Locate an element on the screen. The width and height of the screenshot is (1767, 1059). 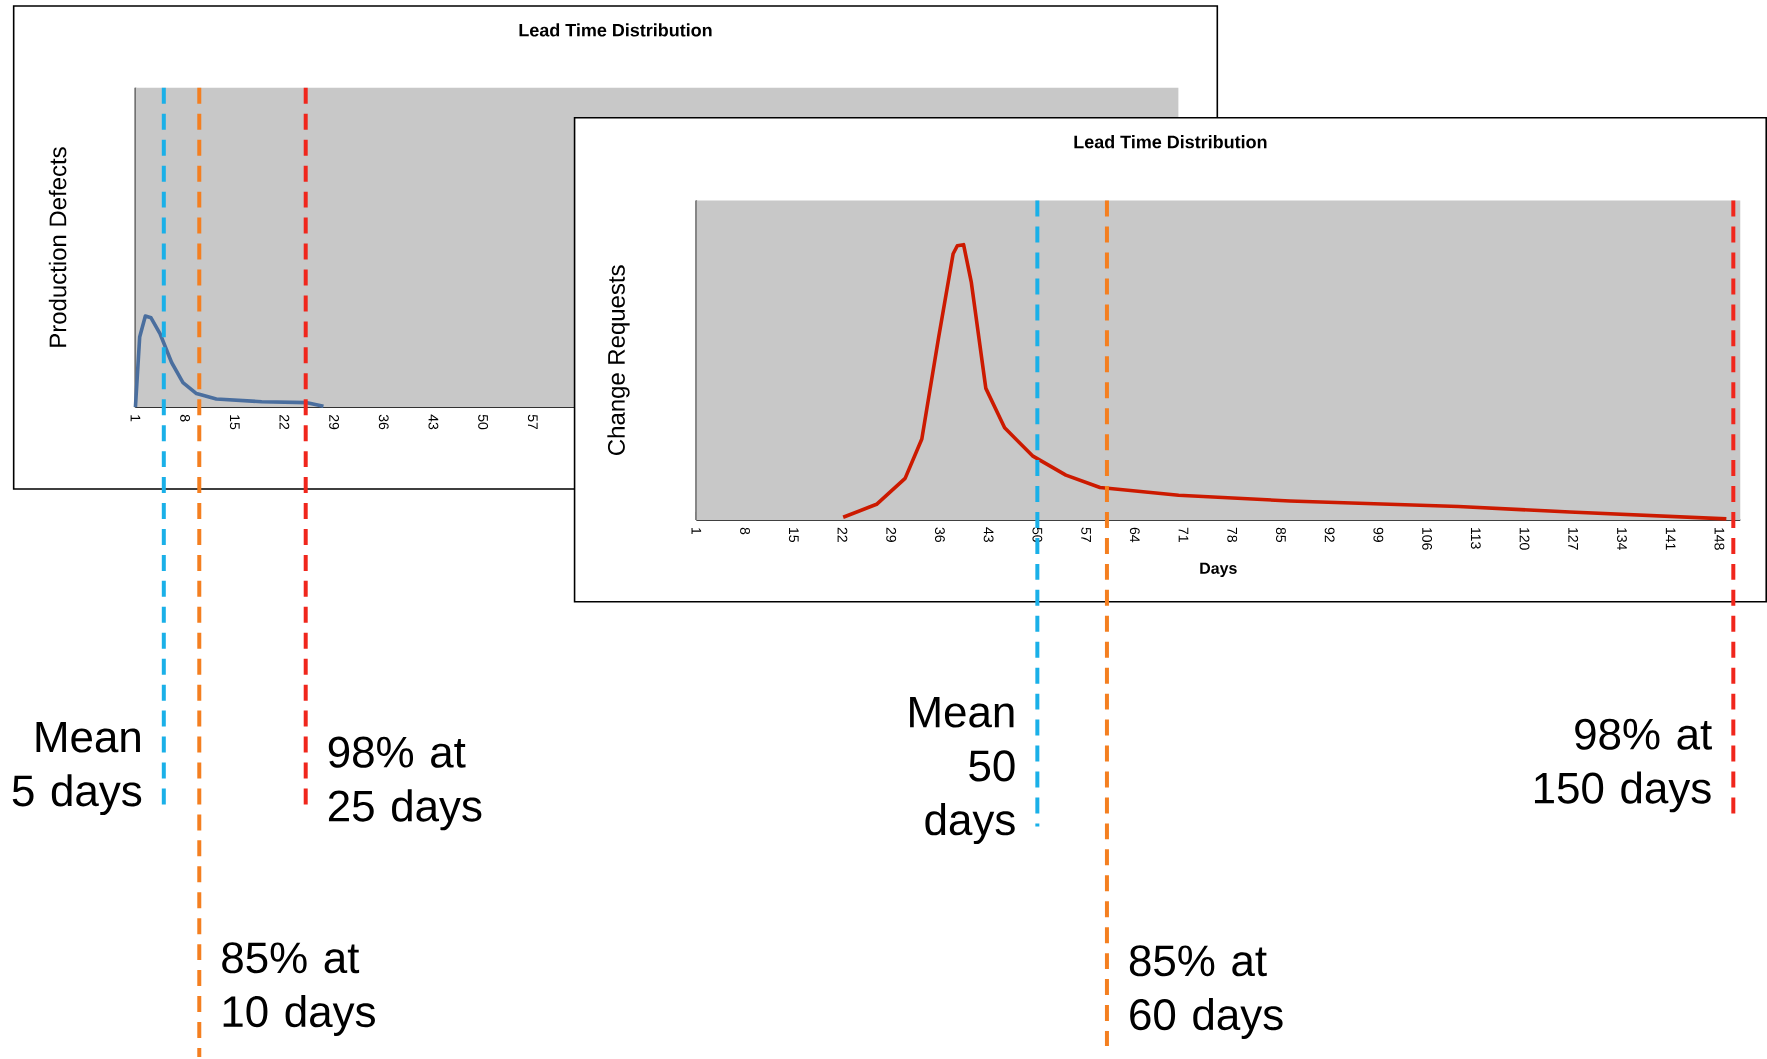
x-tick-label: 141 is located at coordinates (1670, 539).